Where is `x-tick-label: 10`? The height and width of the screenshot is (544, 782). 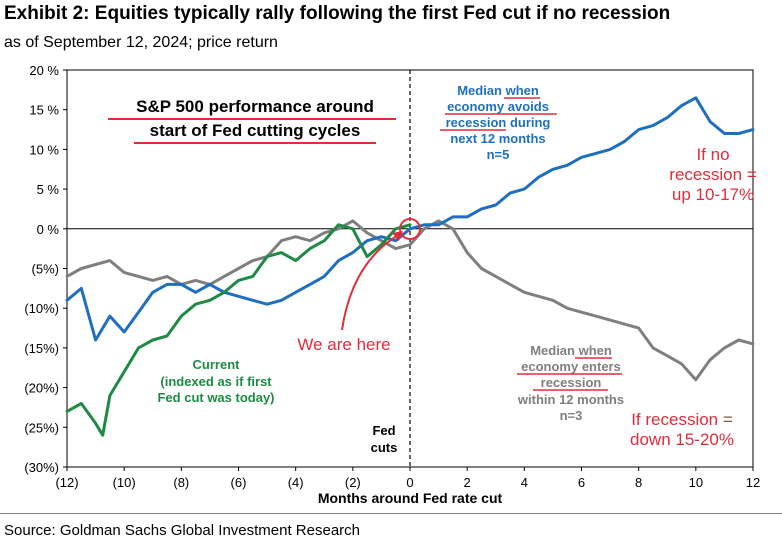 x-tick-label: 10 is located at coordinates (696, 482).